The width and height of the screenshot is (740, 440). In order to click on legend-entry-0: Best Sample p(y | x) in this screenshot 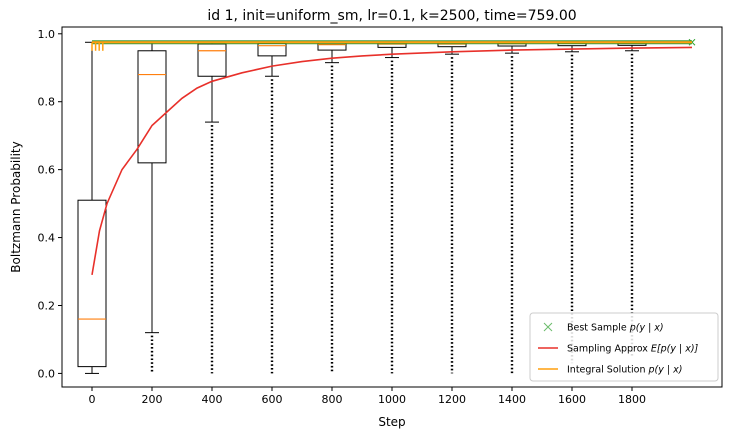, I will do `click(603, 328)`.